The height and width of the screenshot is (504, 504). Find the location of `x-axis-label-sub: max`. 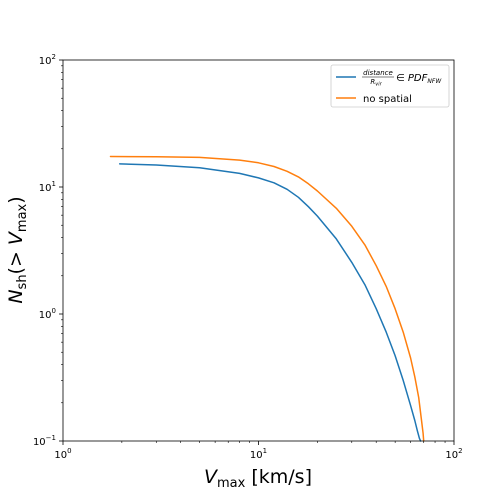

x-axis-label-sub: max is located at coordinates (231, 483).